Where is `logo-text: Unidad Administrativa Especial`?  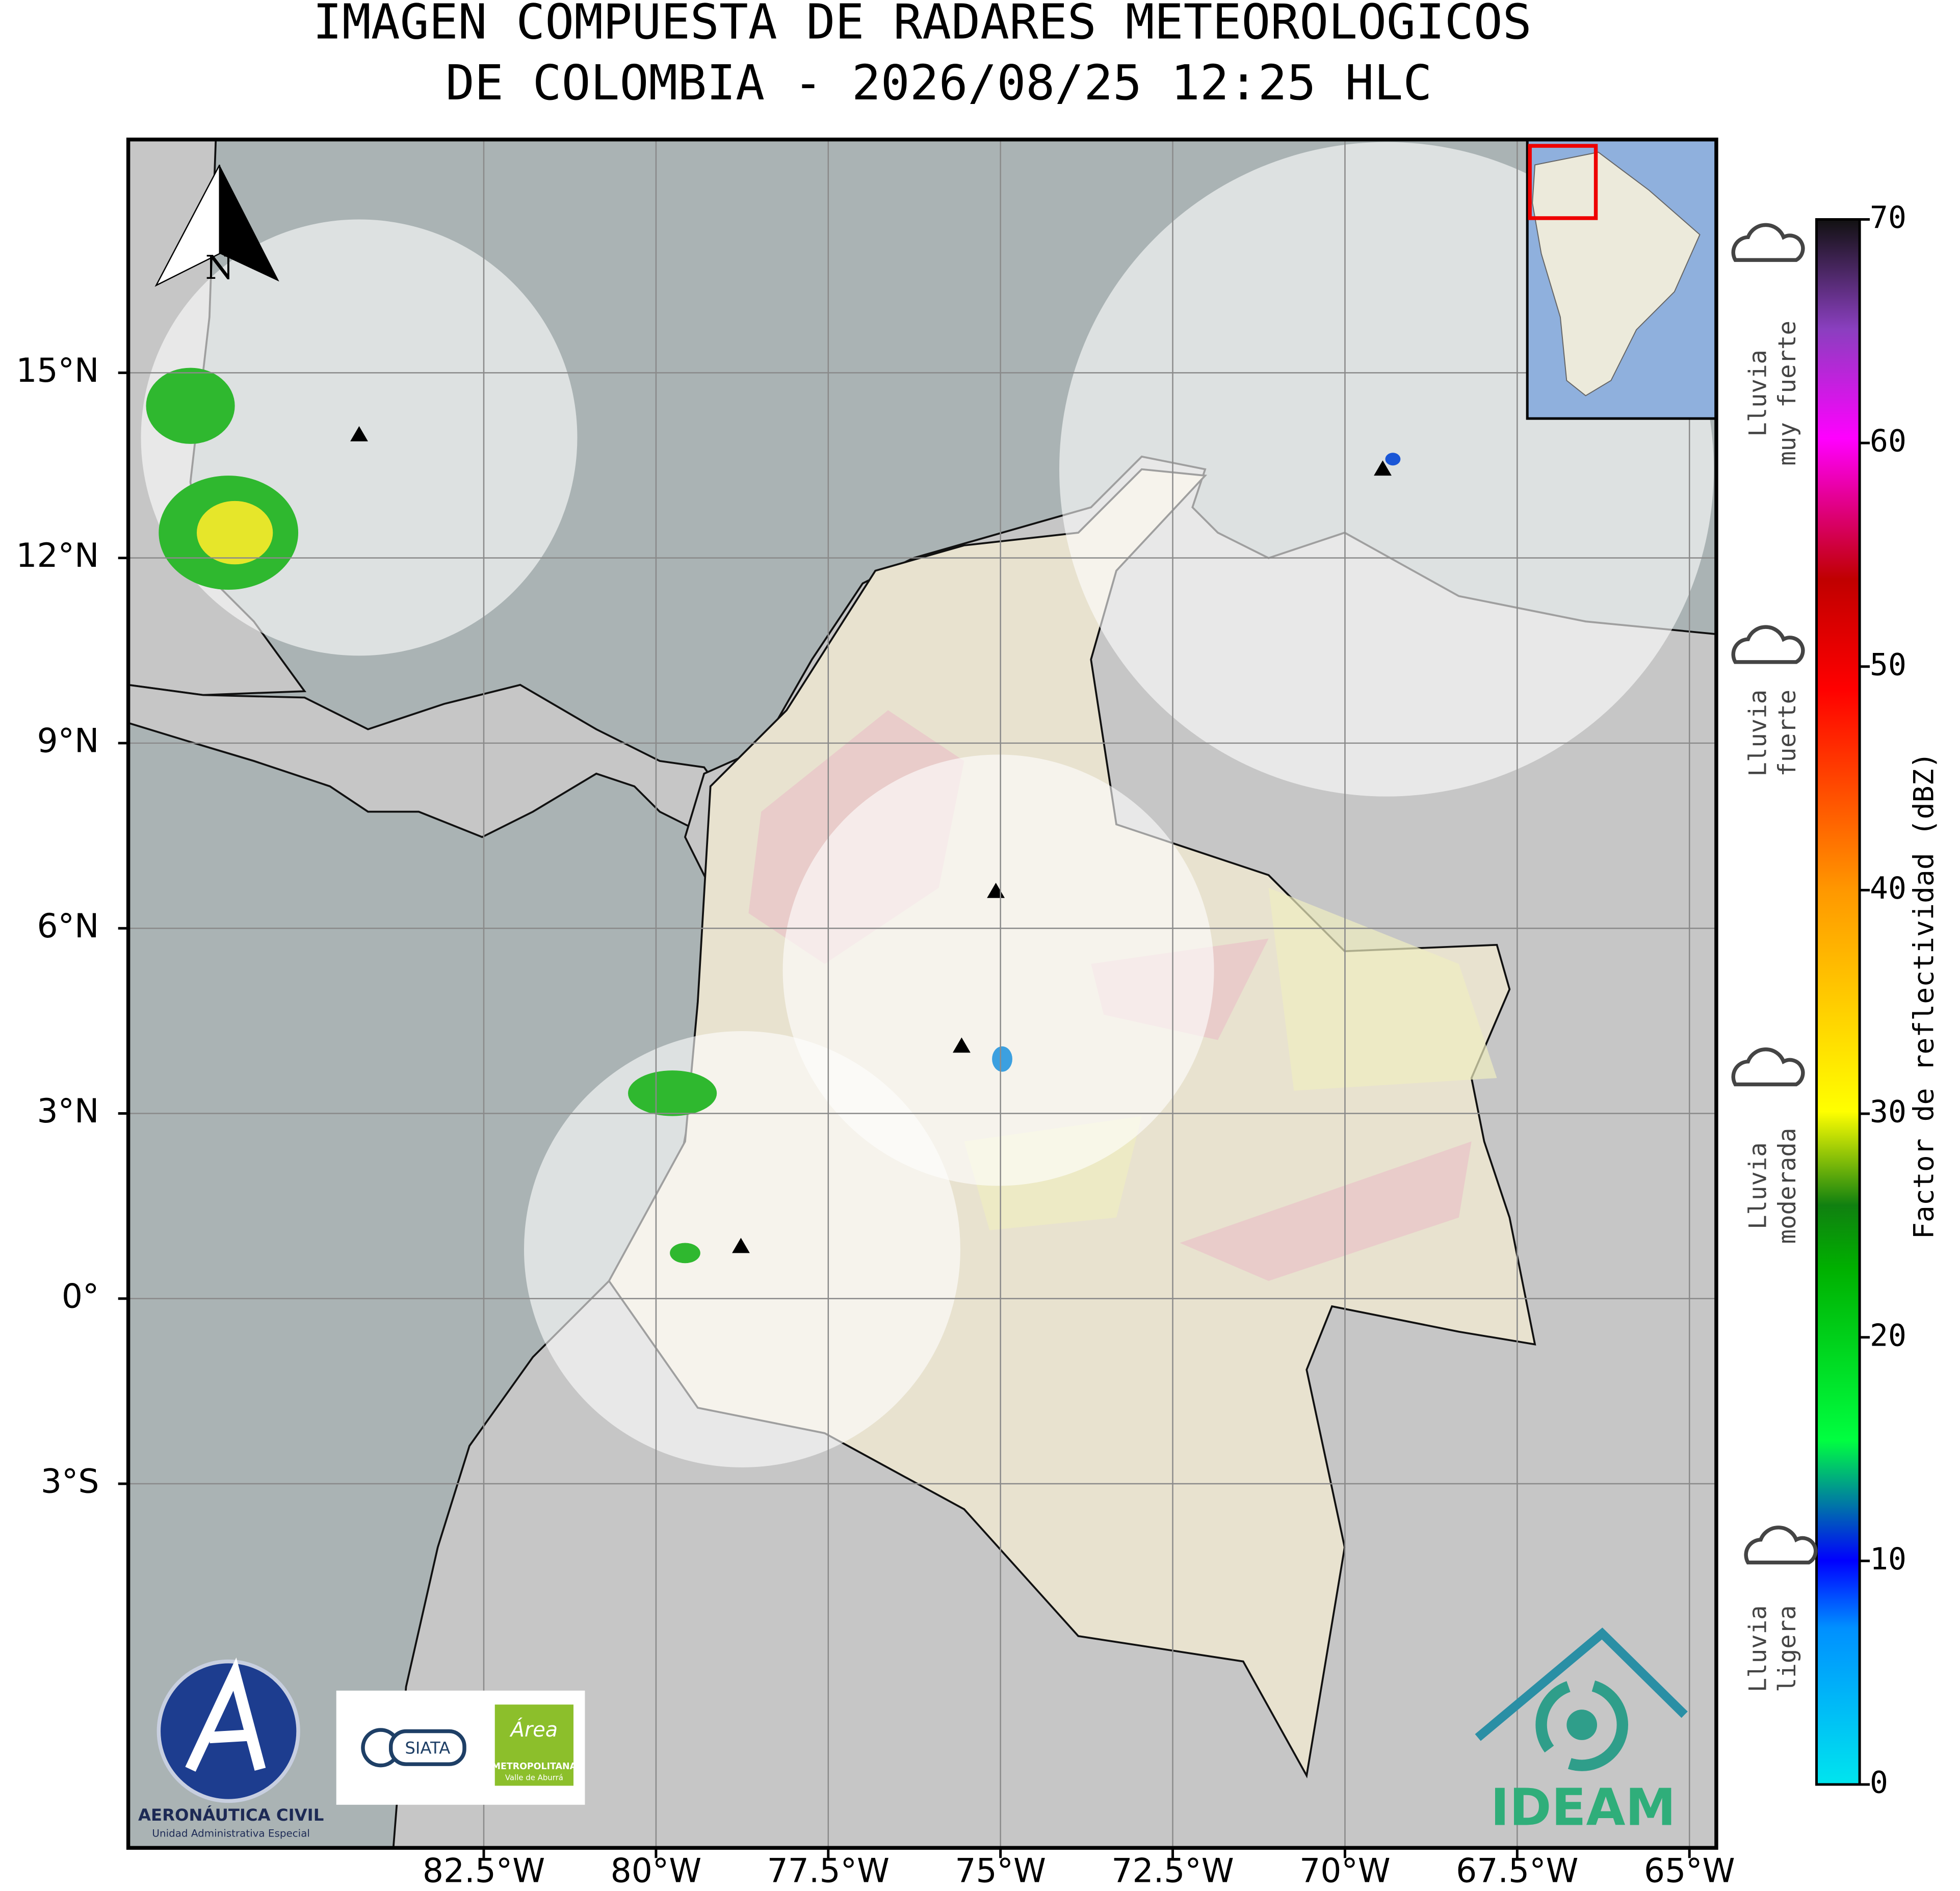
logo-text: Unidad Administrativa Especial is located at coordinates (231, 1834).